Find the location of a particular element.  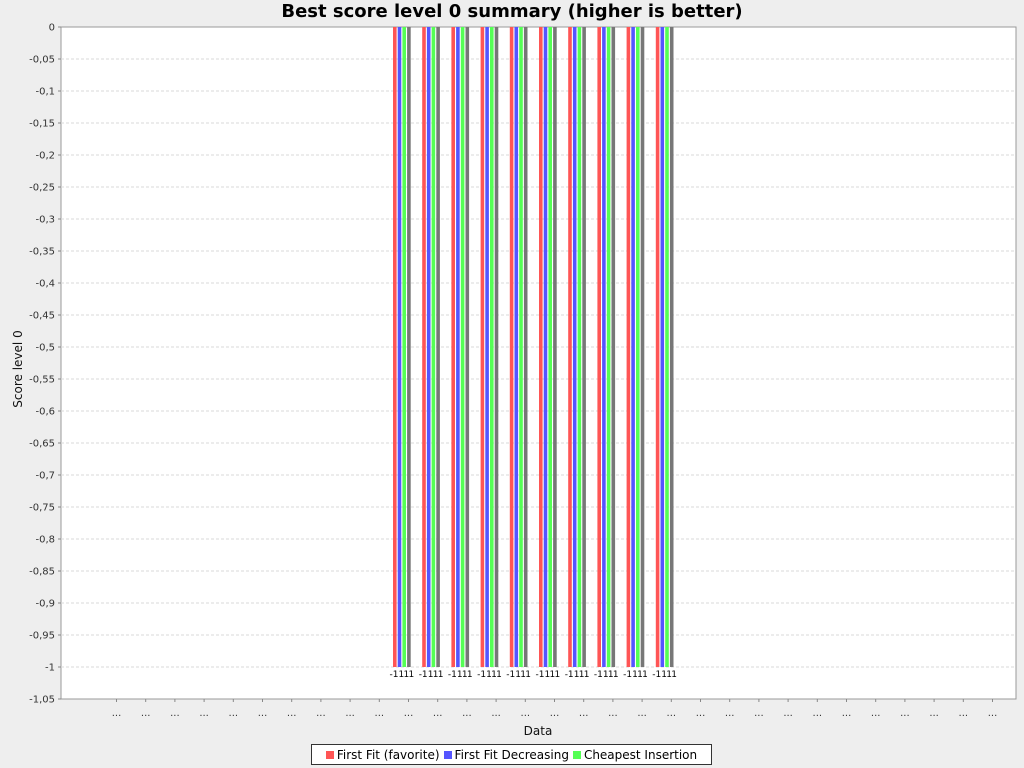

x-axis-title: Data is located at coordinates (538, 731).